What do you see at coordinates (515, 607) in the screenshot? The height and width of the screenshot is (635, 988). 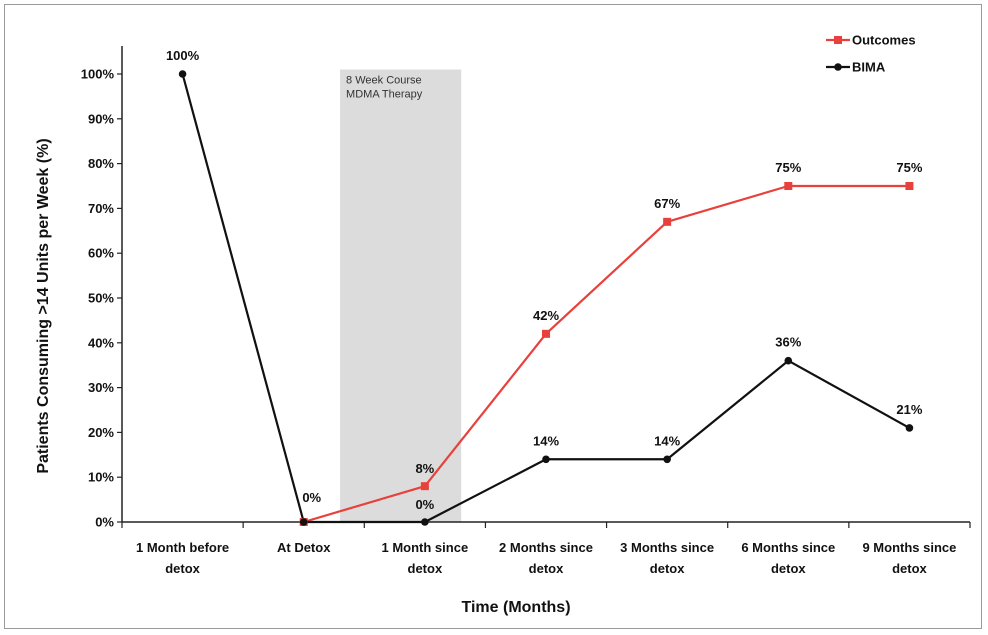 I see `x-axis-title: Time (Months)` at bounding box center [515, 607].